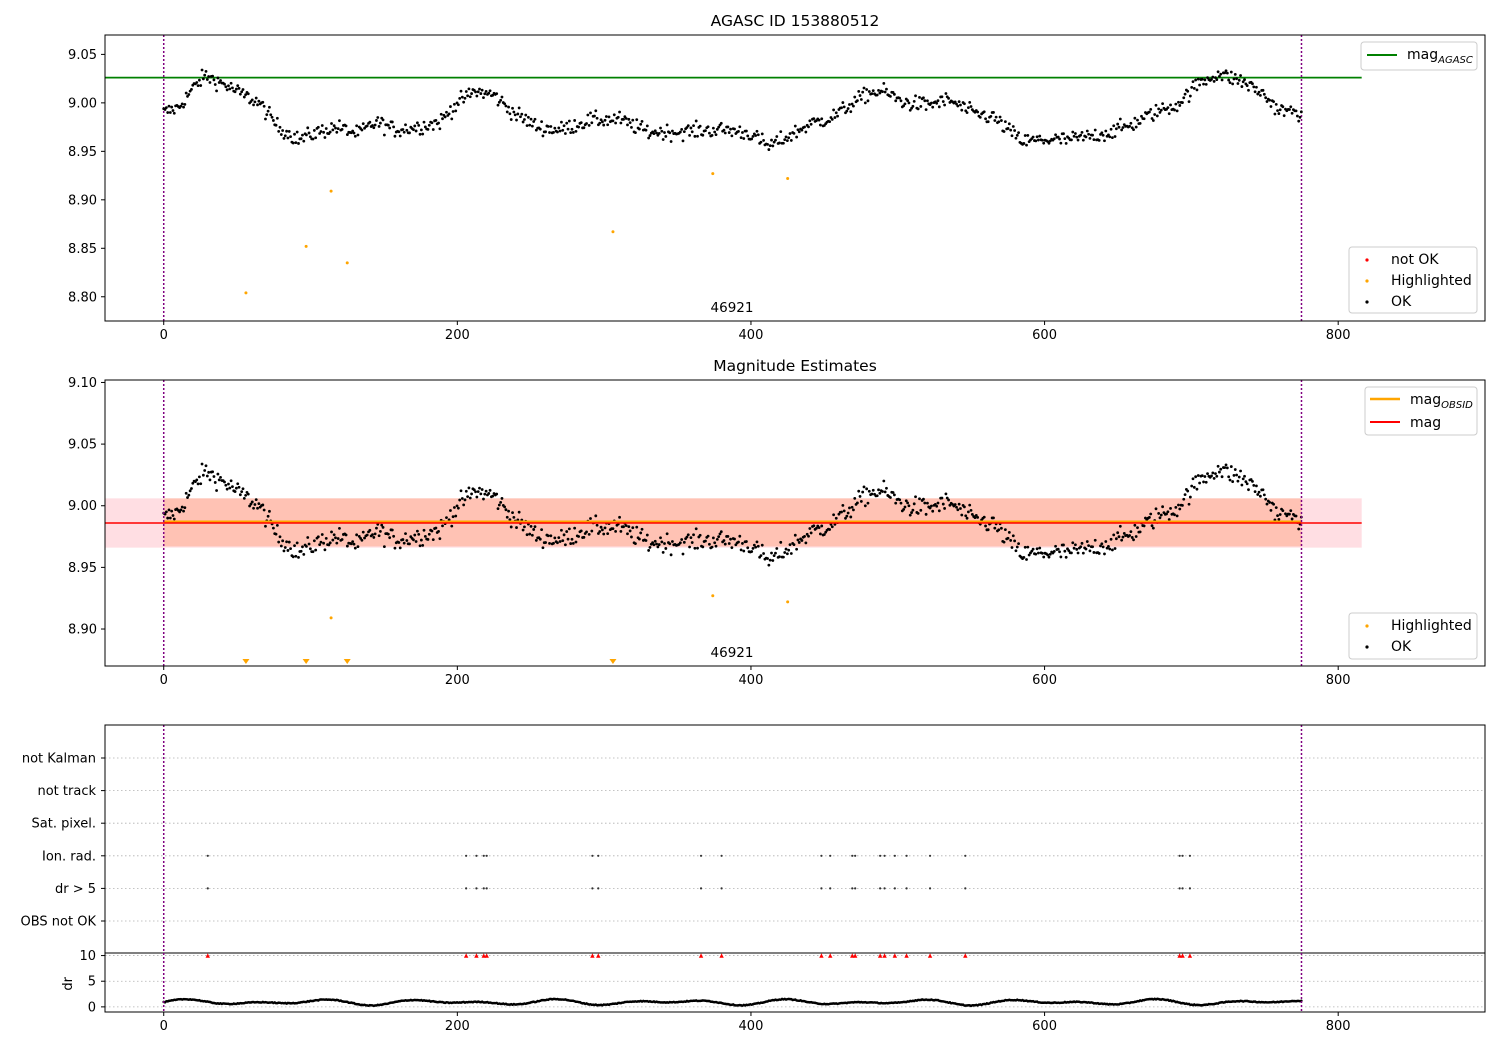 The height and width of the screenshot is (1050, 1500). What do you see at coordinates (1338, 335) in the screenshot?
I see `x-tick-label: 800` at bounding box center [1338, 335].